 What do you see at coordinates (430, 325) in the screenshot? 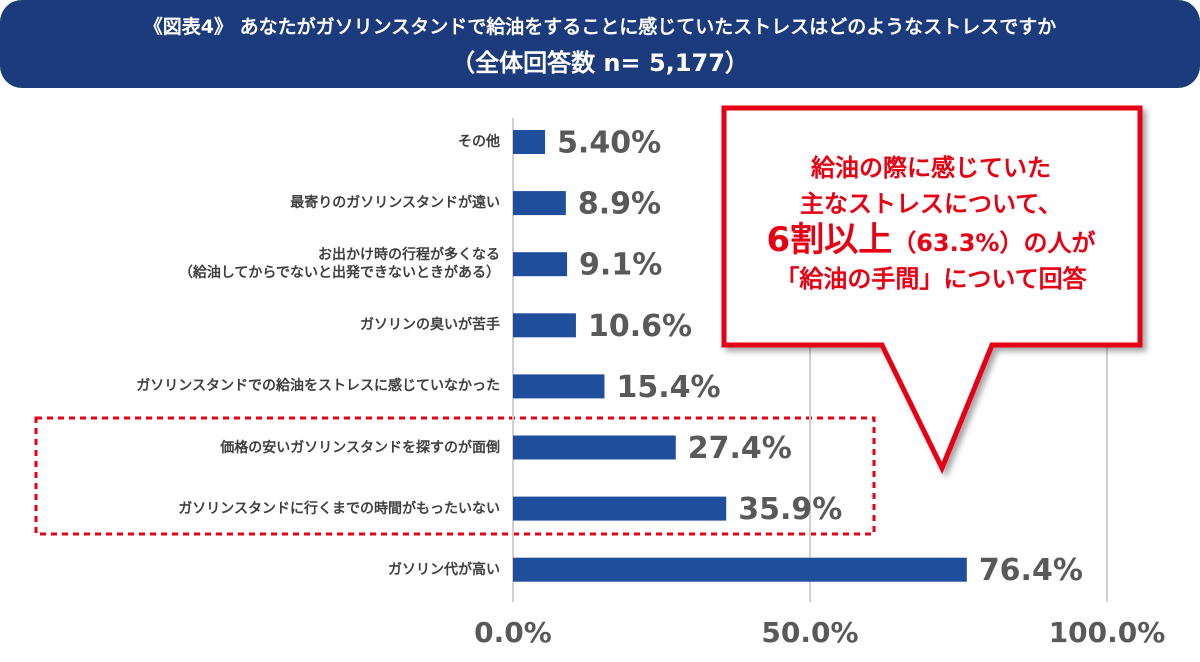
I see `category-label: ガソリンの臭いが苦手` at bounding box center [430, 325].